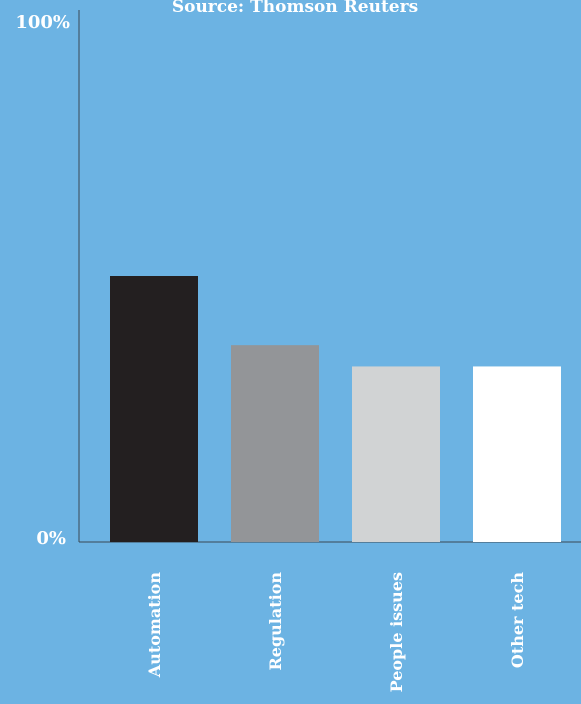 The height and width of the screenshot is (704, 581). I want to click on chart-title: Source: Thomson Reuters, so click(295, 8).